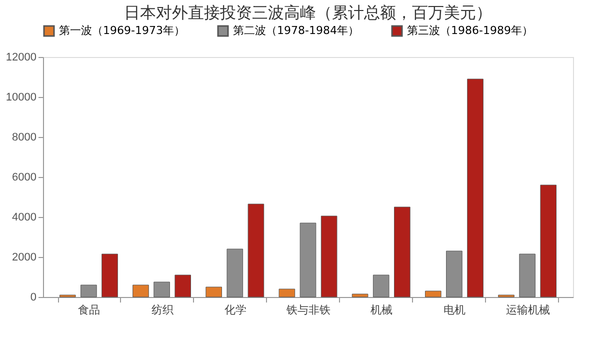 The width and height of the screenshot is (600, 362). I want to click on y-tick-label: 12000, so click(21, 58).